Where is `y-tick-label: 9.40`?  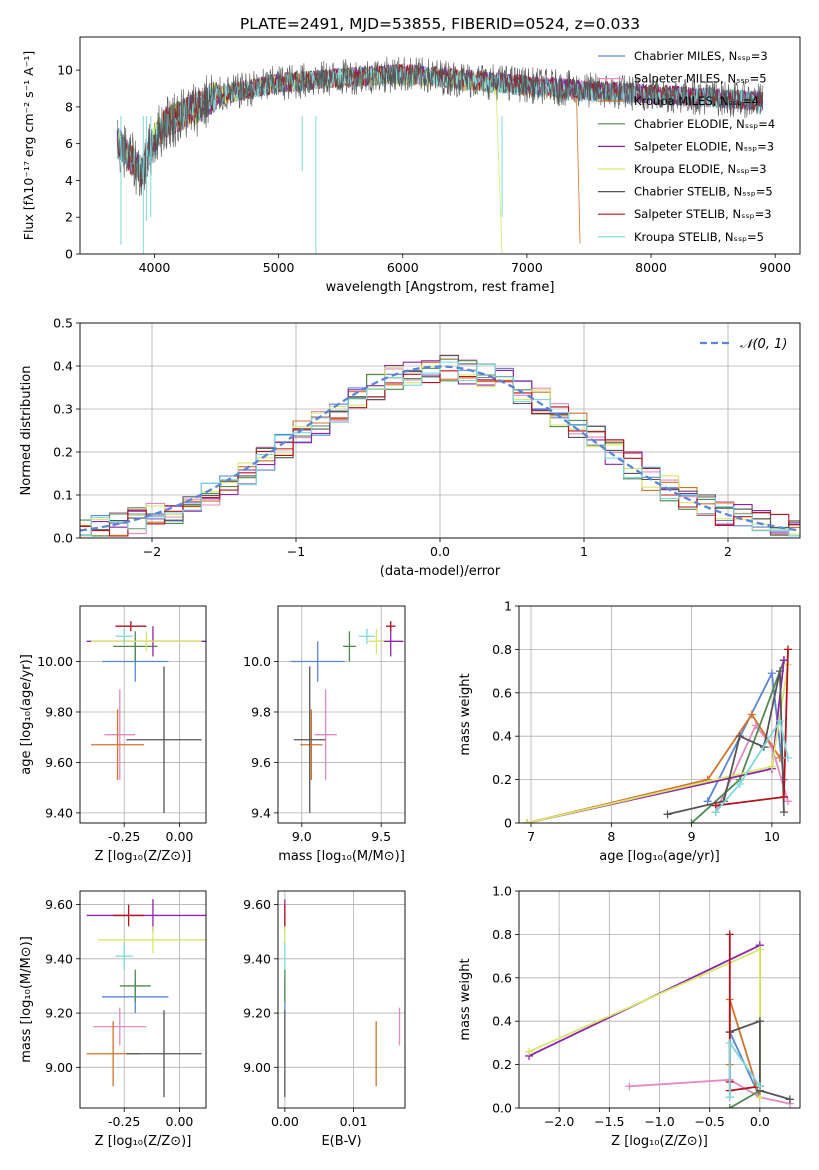
y-tick-label: 9.40 is located at coordinates (59, 958).